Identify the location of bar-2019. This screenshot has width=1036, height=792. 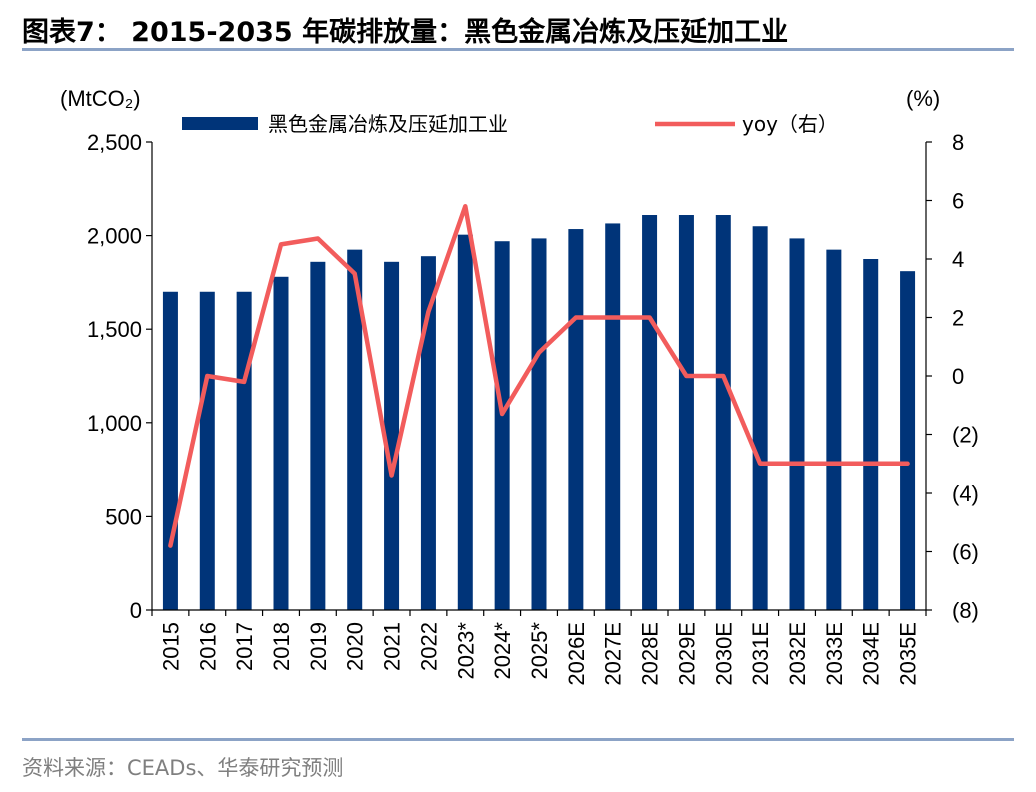
(318, 435).